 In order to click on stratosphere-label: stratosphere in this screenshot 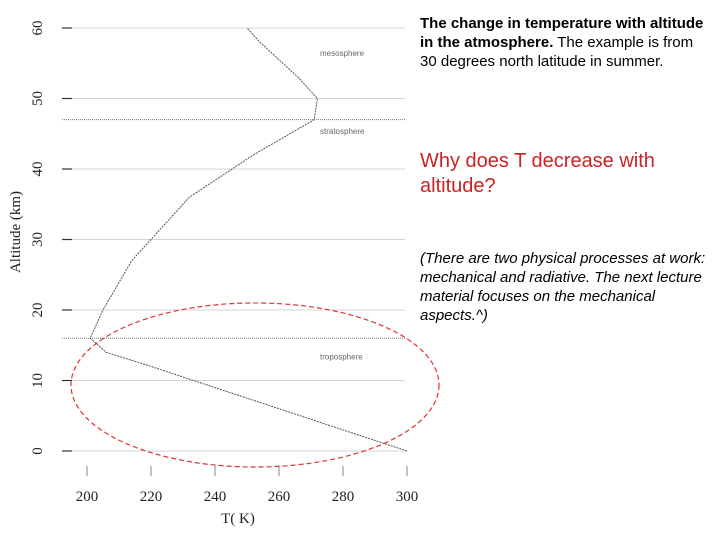, I will do `click(342, 131)`.